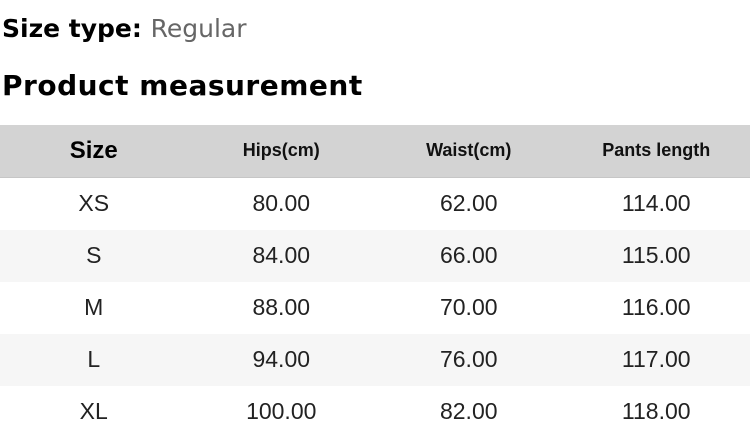  Describe the element at coordinates (198, 28) in the screenshot. I see `size-type-value: Regular` at that location.